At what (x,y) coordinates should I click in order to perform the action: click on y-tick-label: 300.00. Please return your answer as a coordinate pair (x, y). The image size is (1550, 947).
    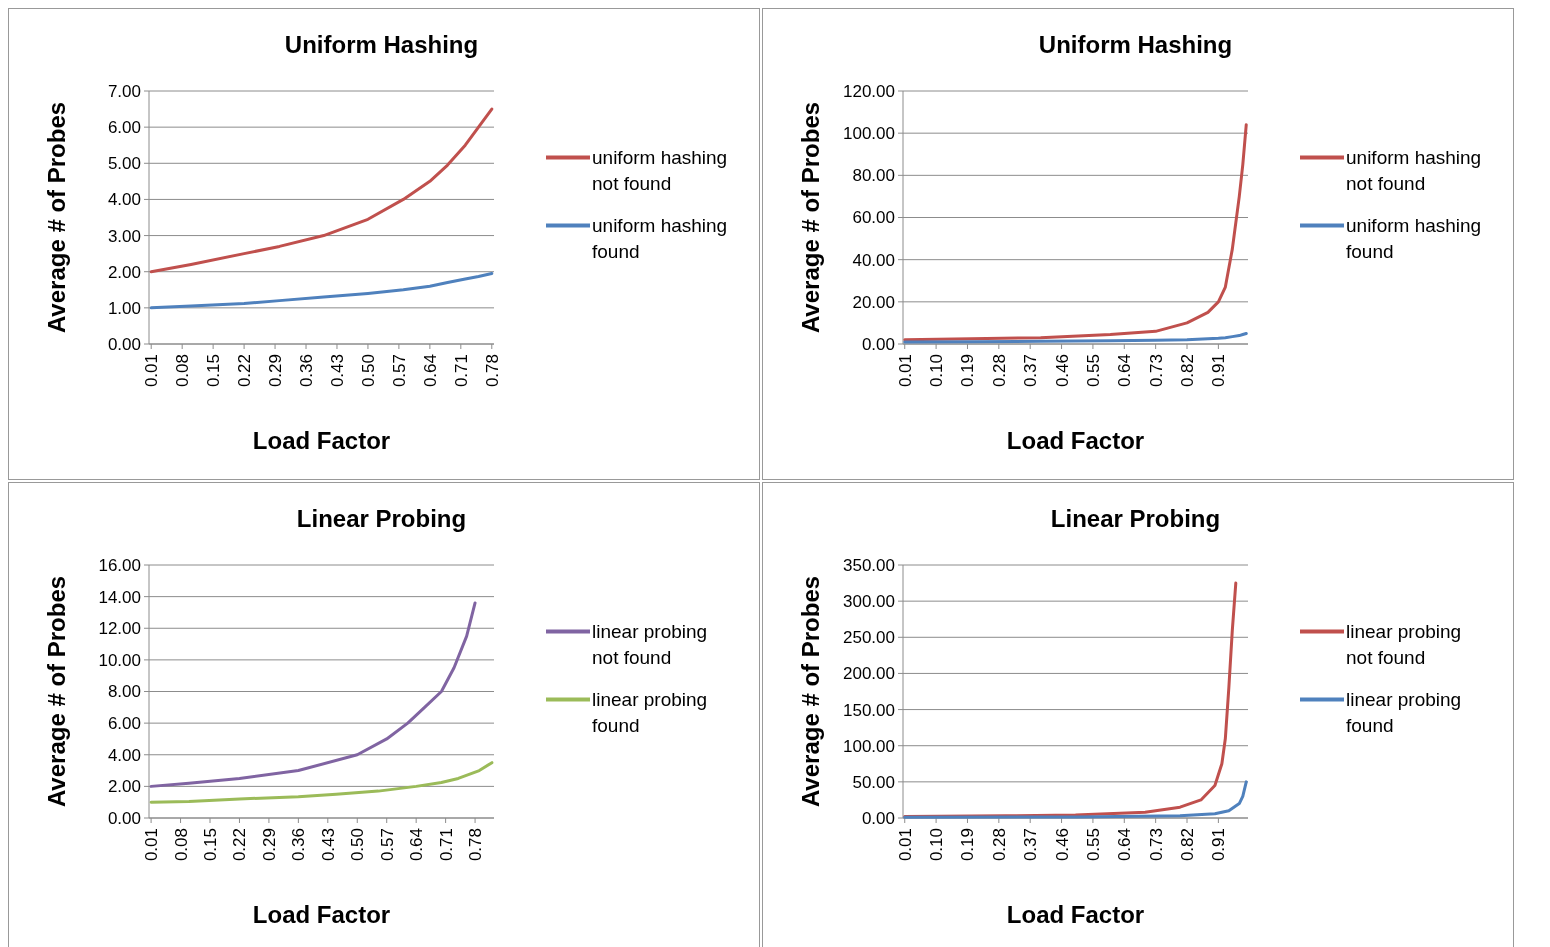
    Looking at the image, I should click on (869, 602).